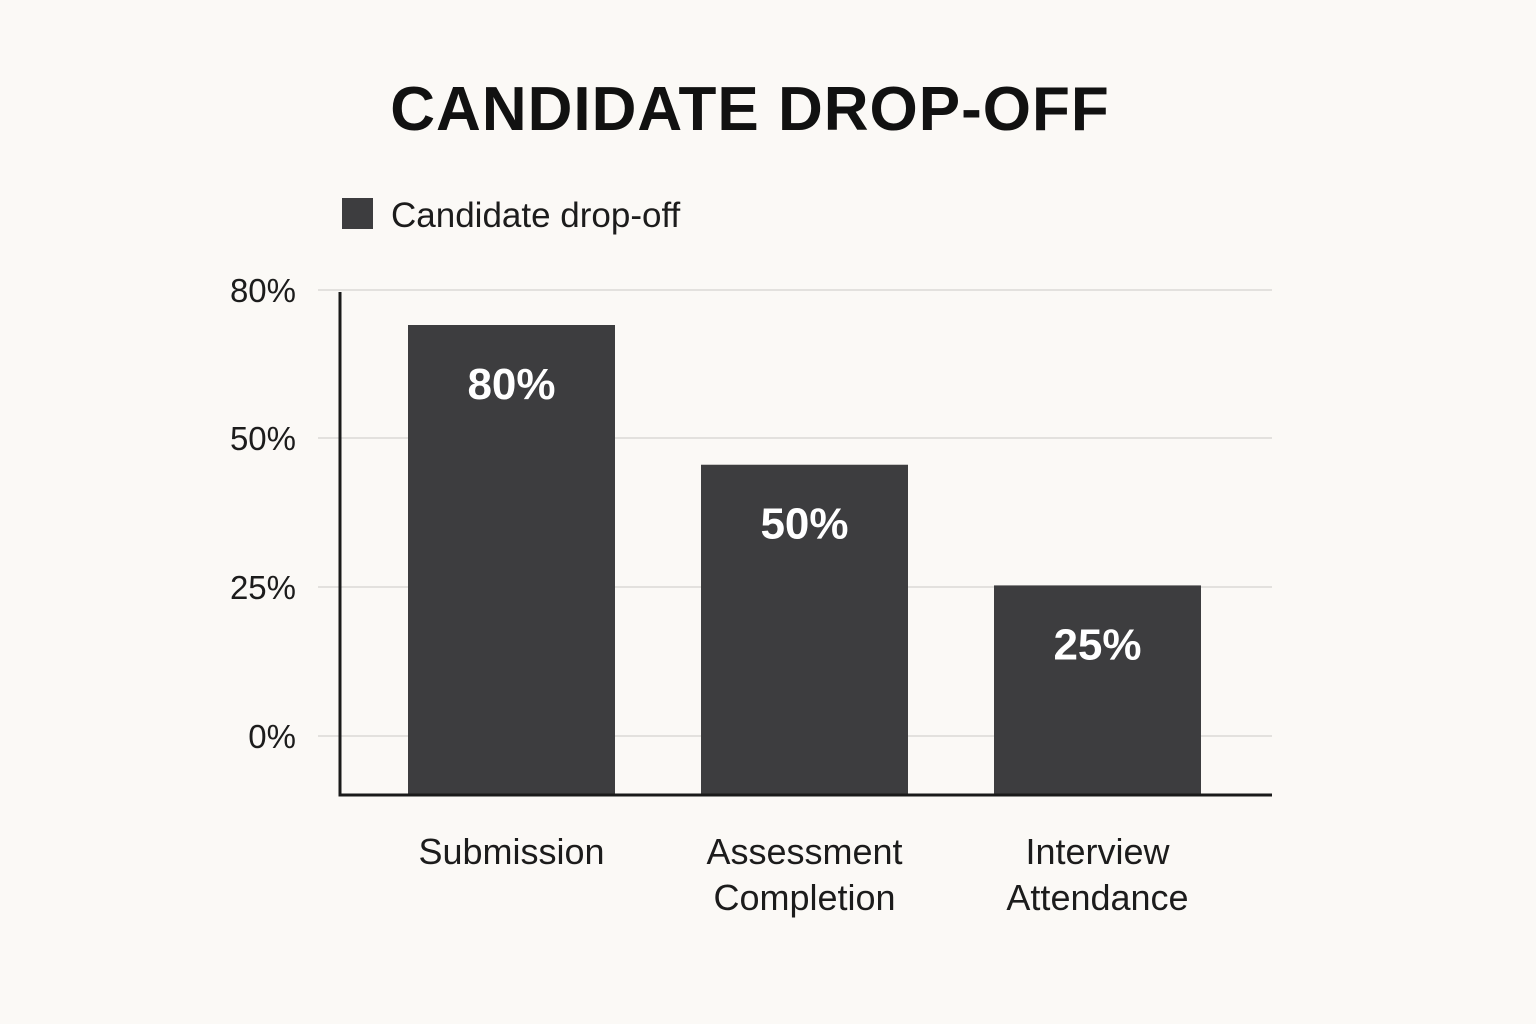  What do you see at coordinates (804, 851) in the screenshot?
I see `x-tick-label: Assessment` at bounding box center [804, 851].